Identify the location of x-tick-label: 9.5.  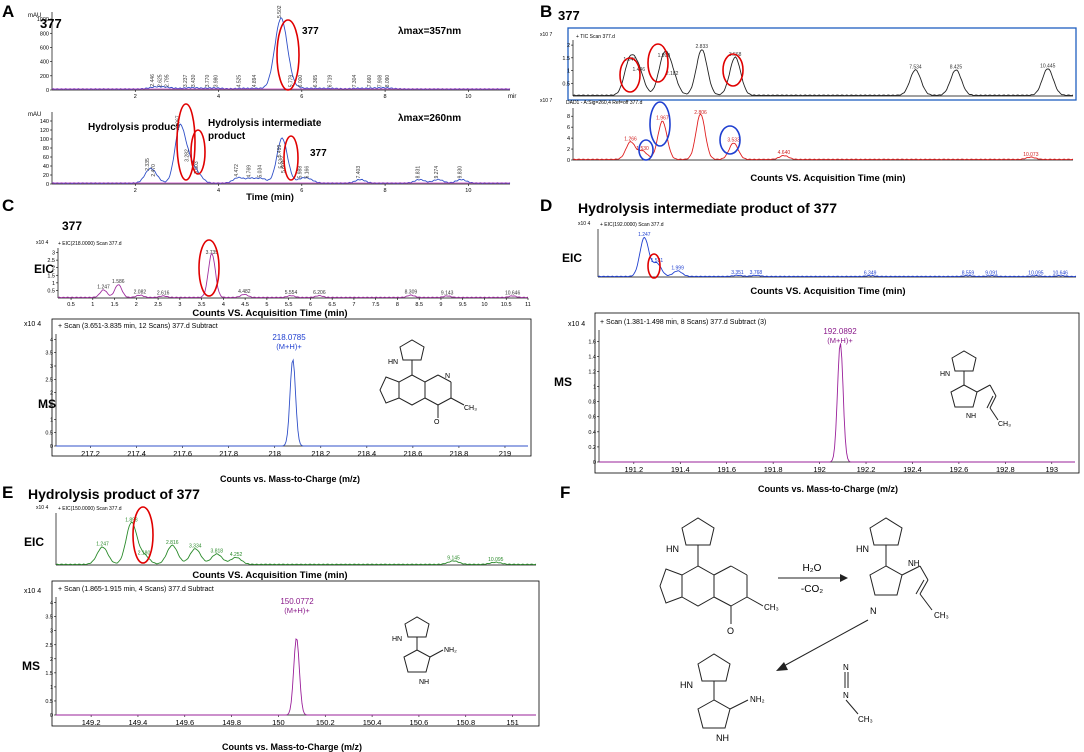
(463, 305).